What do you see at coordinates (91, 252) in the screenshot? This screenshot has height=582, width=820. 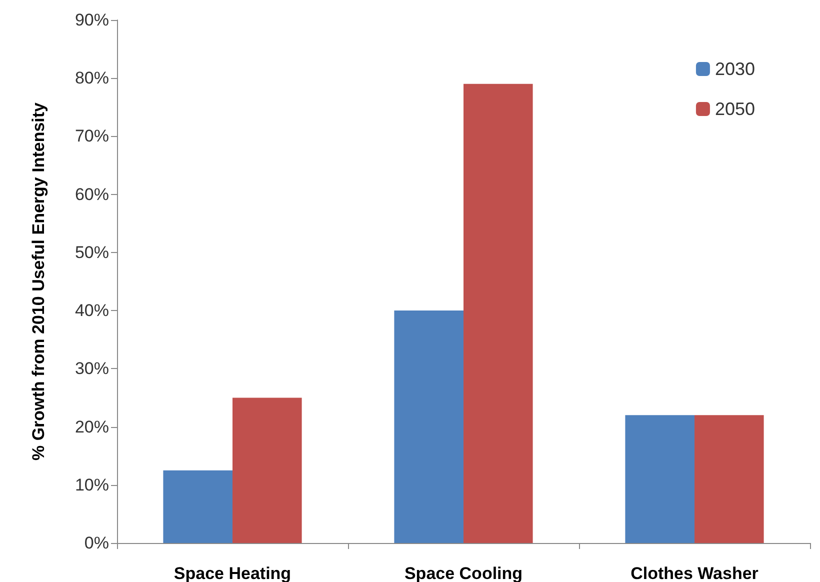 I see `y-tick-label: 50%` at bounding box center [91, 252].